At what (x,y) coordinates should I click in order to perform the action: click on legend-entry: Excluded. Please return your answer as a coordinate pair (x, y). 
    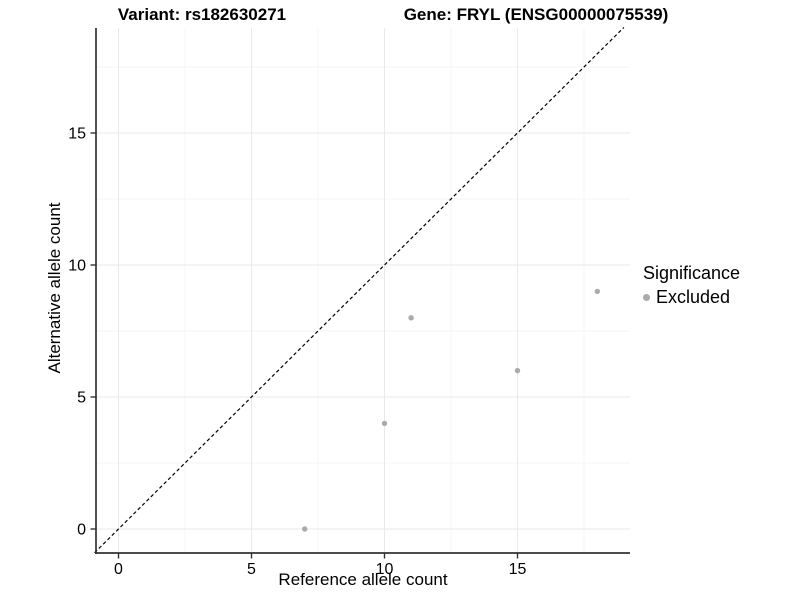
    Looking at the image, I should click on (691, 297).